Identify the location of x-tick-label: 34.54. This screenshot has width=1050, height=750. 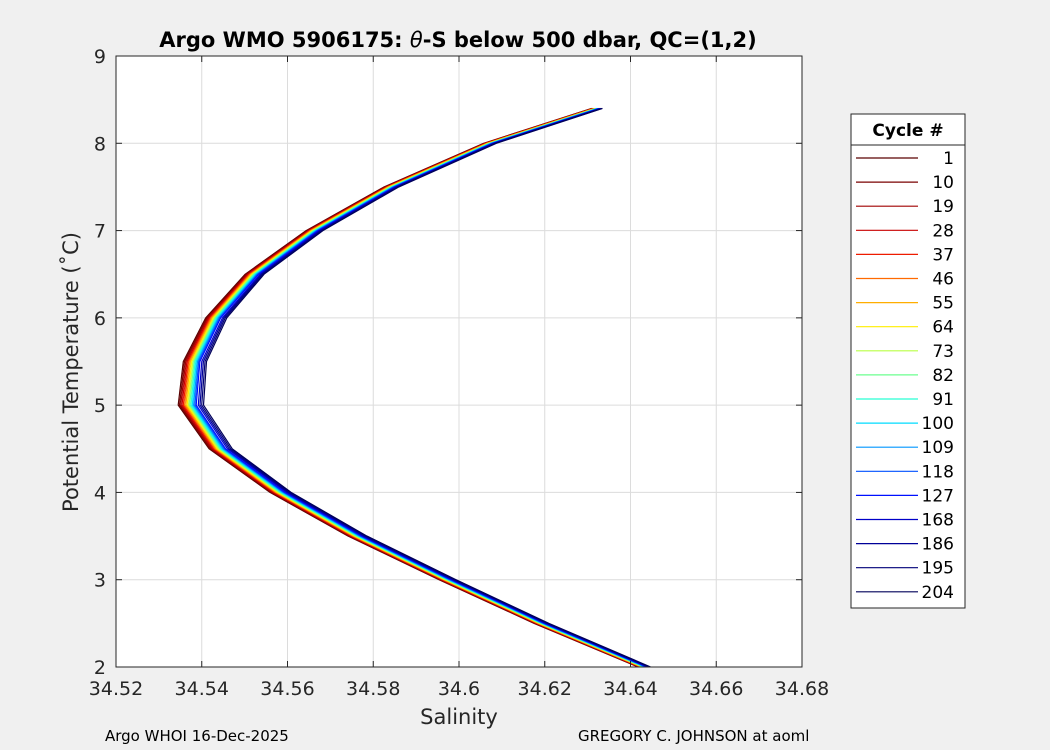
(202, 689).